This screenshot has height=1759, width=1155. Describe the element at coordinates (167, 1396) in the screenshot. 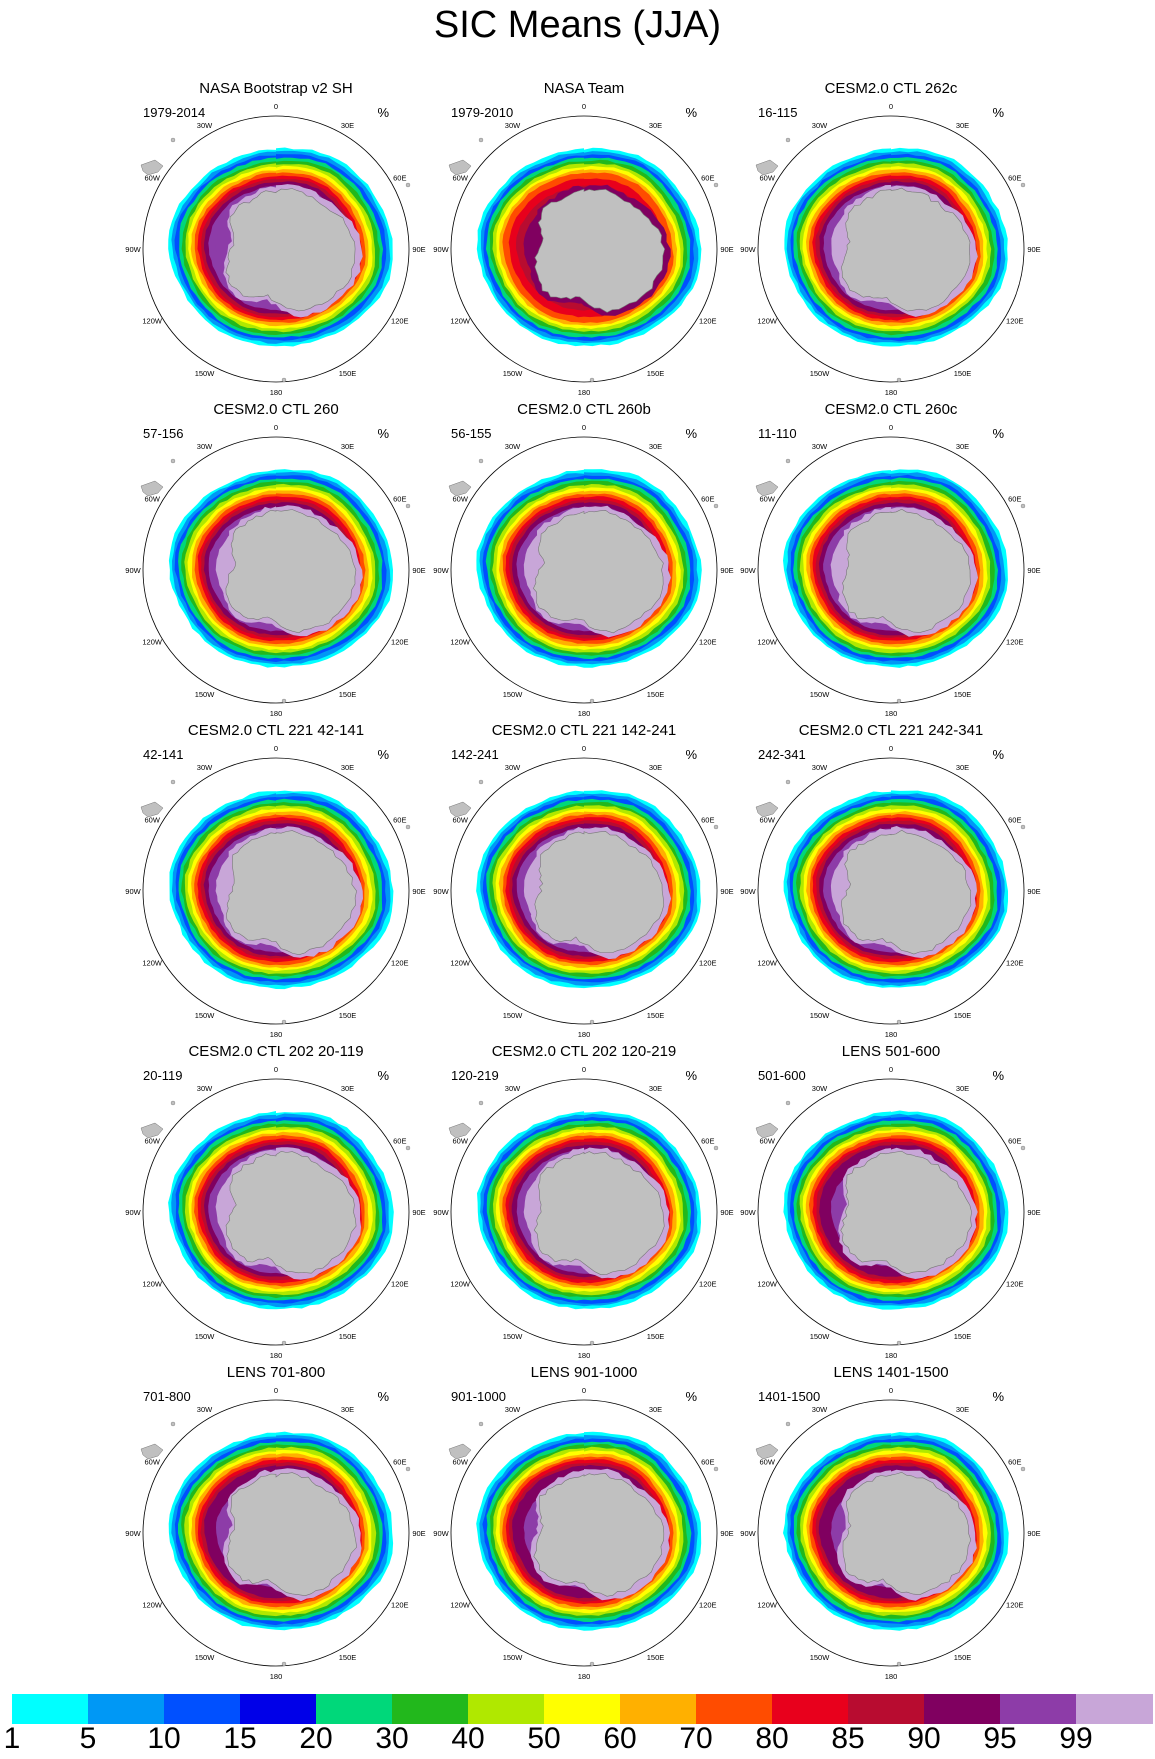

I see `panel-period: 701-800` at that location.